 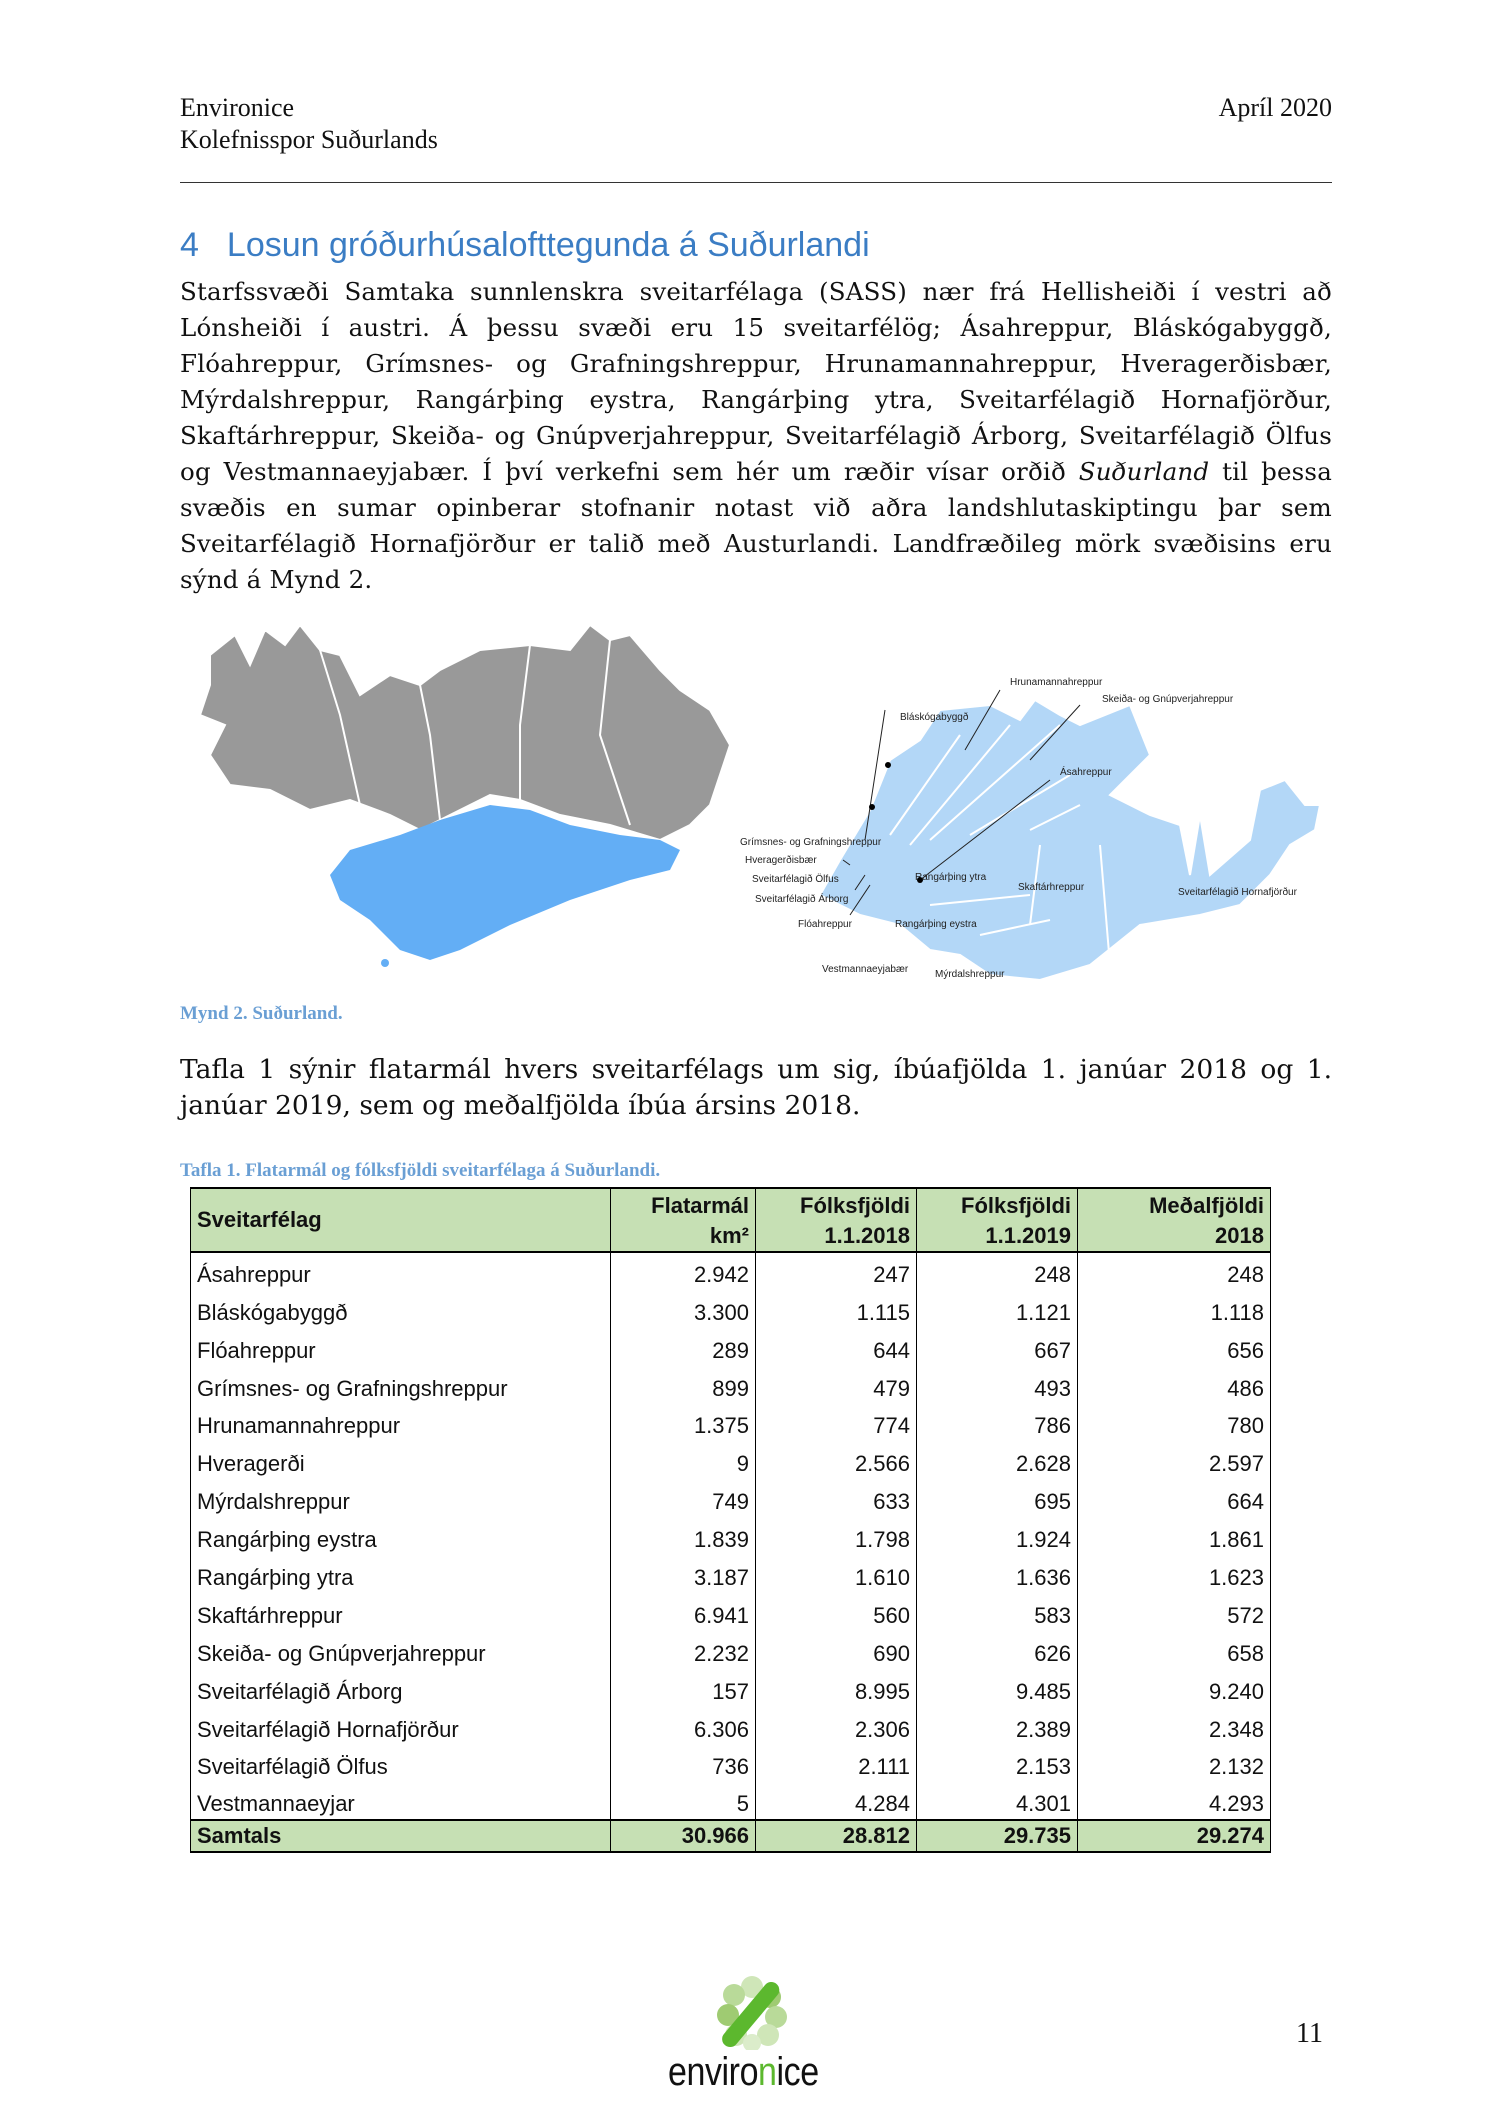 I want to click on environice-logo-mark, so click(x=752, y=2013).